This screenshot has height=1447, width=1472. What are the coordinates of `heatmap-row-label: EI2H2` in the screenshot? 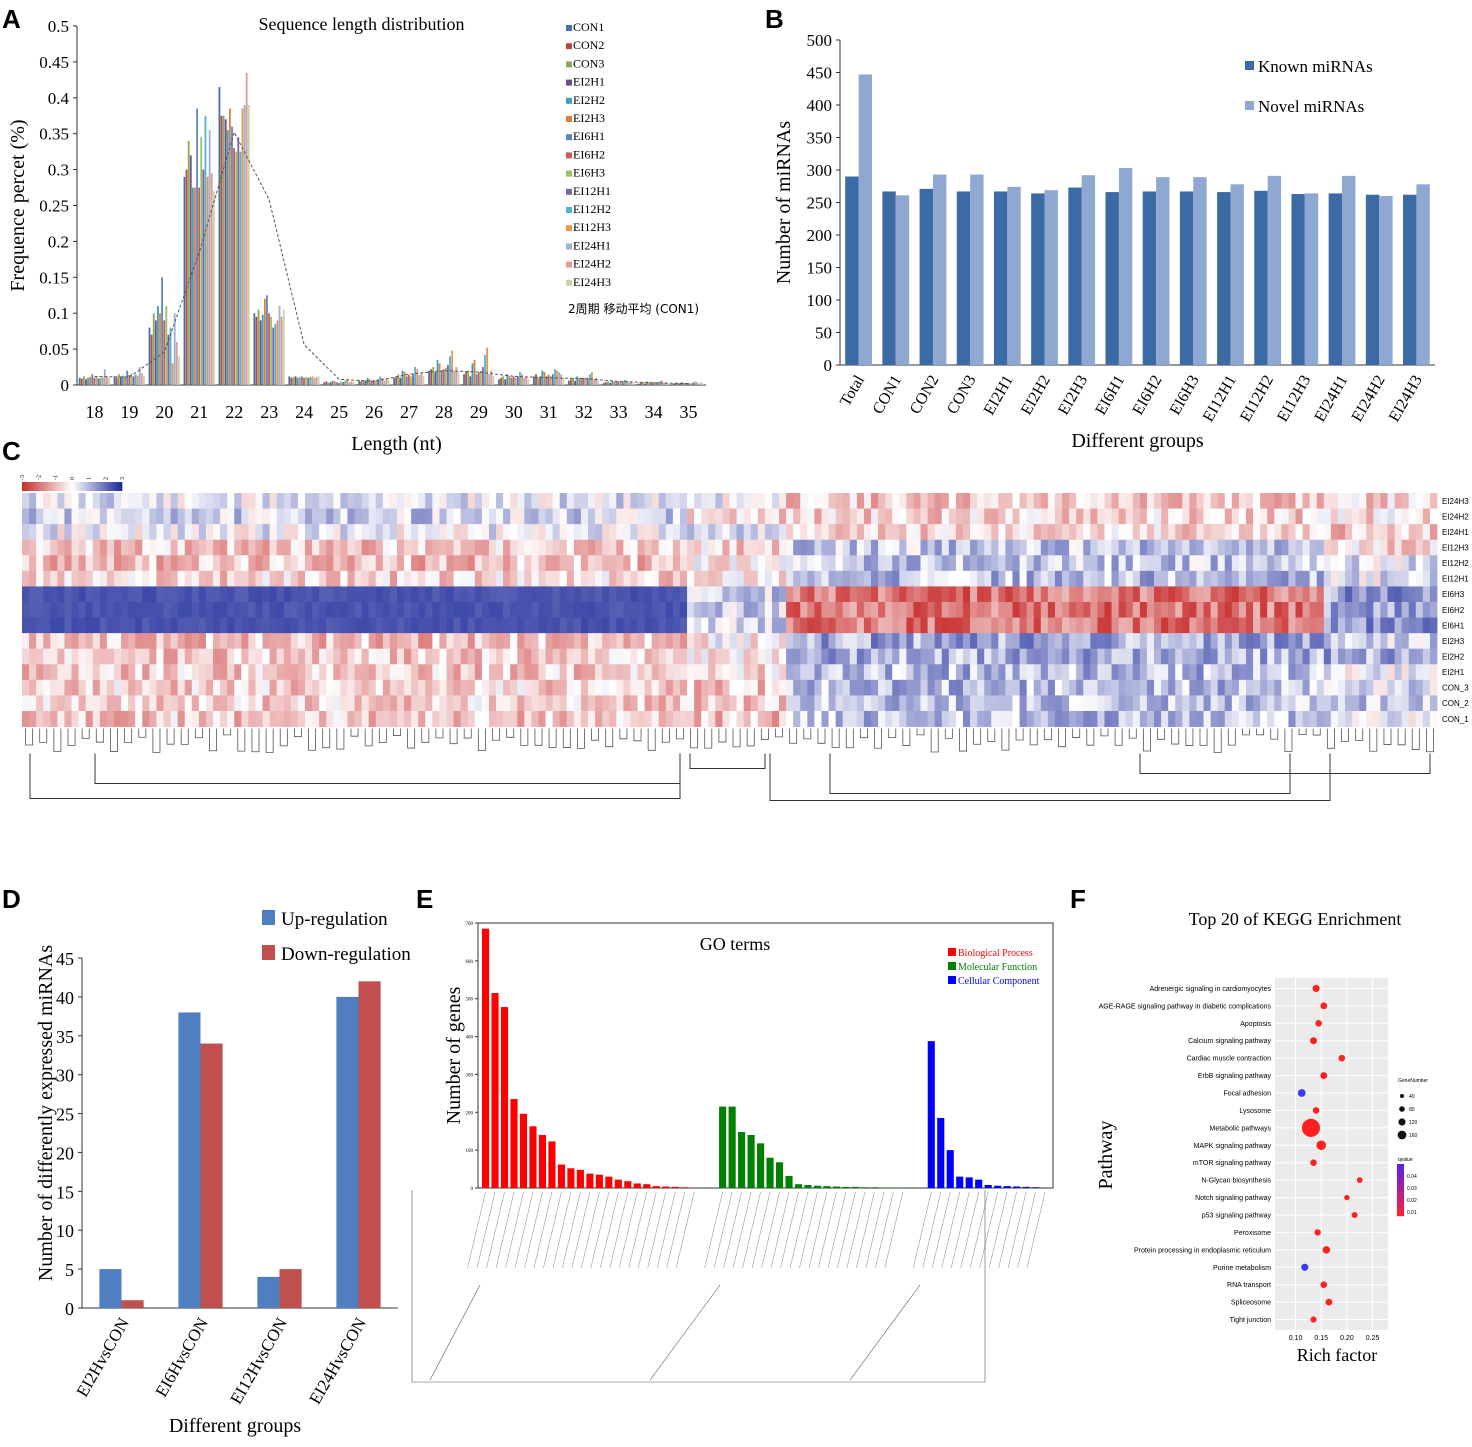 It's located at (1453, 656).